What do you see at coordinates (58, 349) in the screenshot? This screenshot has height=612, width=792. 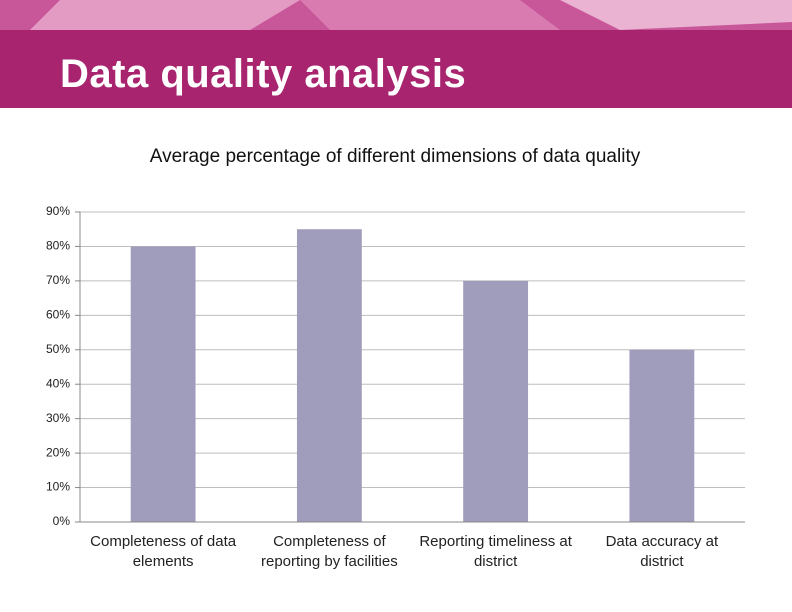 I see `y-tick-label: 50%` at bounding box center [58, 349].